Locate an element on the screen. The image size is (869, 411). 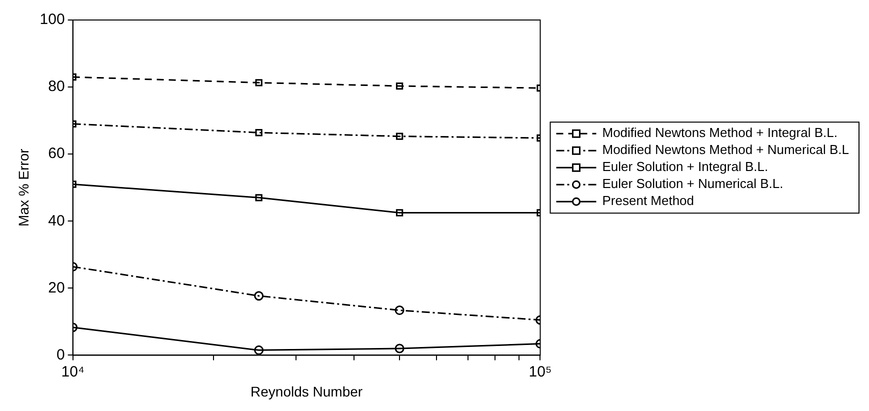
y-axis-title: Max % Error is located at coordinates (23, 187).